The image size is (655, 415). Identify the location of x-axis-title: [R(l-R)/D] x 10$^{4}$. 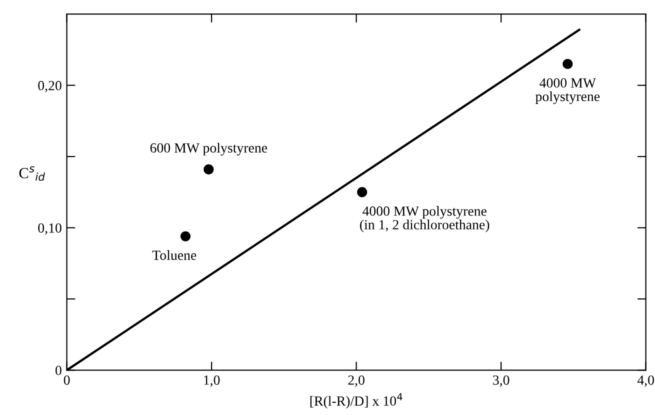
(356, 401).